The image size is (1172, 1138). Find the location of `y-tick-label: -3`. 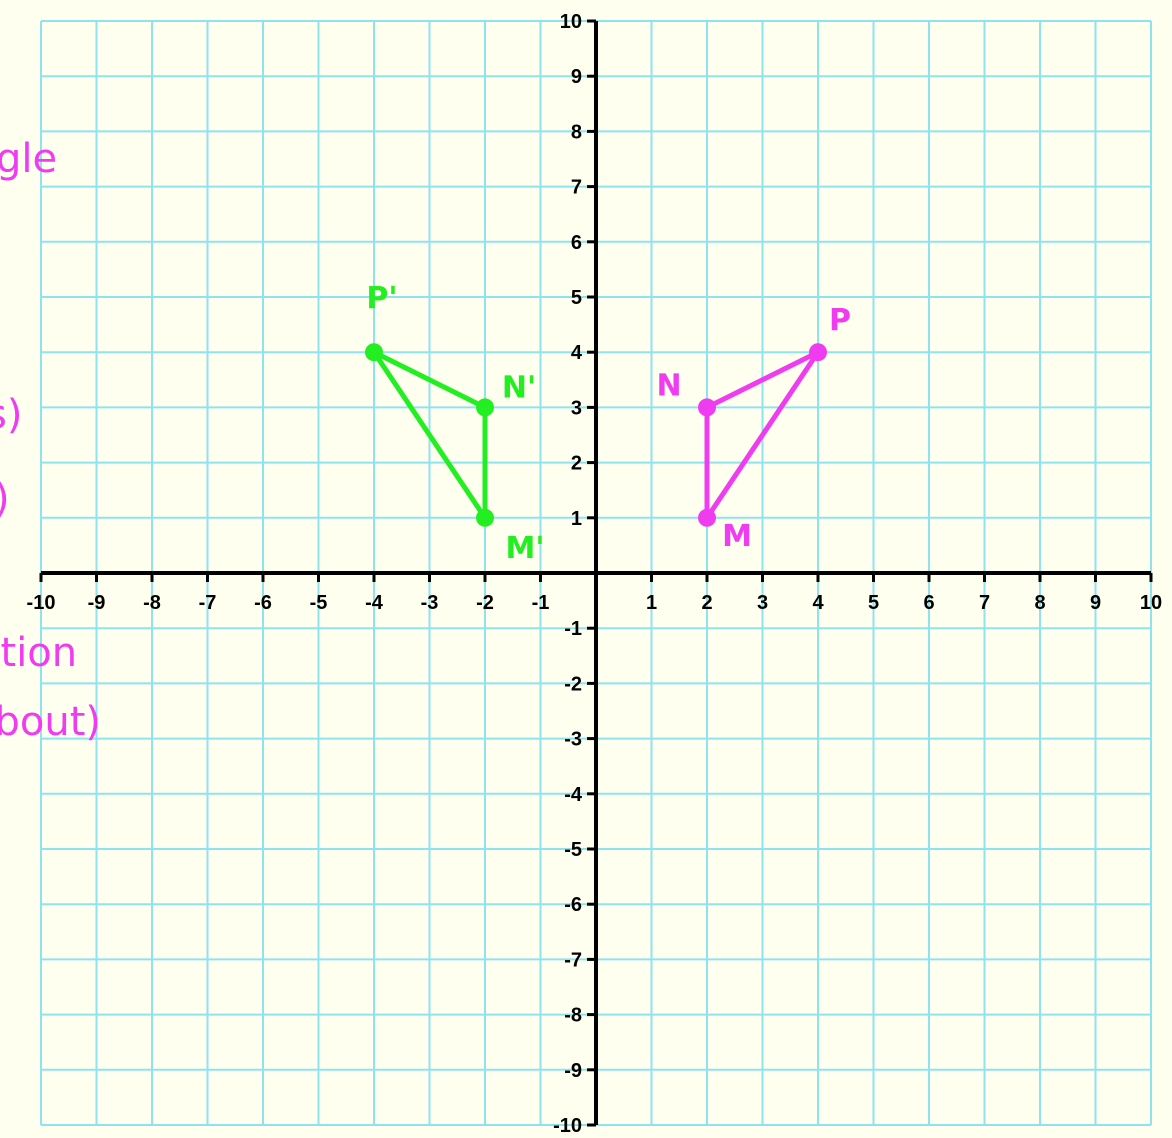

y-tick-label: -3 is located at coordinates (573, 740).